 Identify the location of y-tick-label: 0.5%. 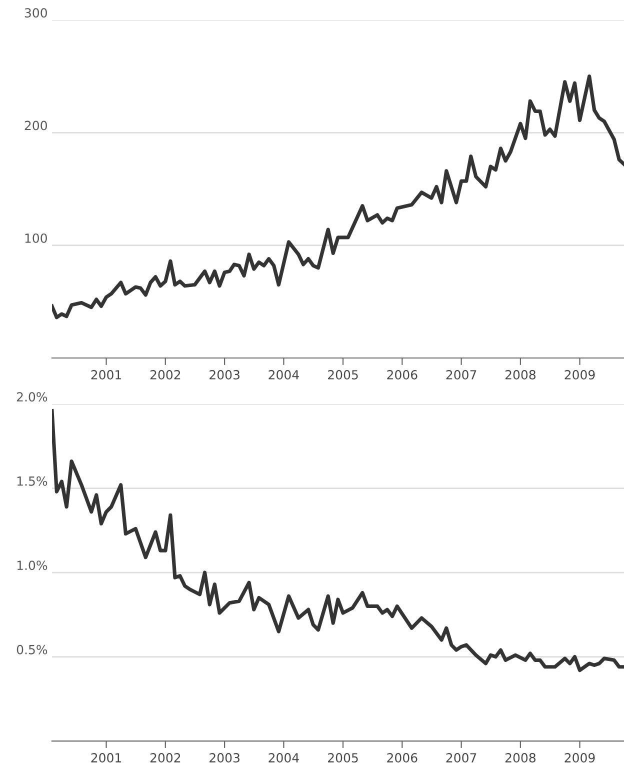
(32, 649).